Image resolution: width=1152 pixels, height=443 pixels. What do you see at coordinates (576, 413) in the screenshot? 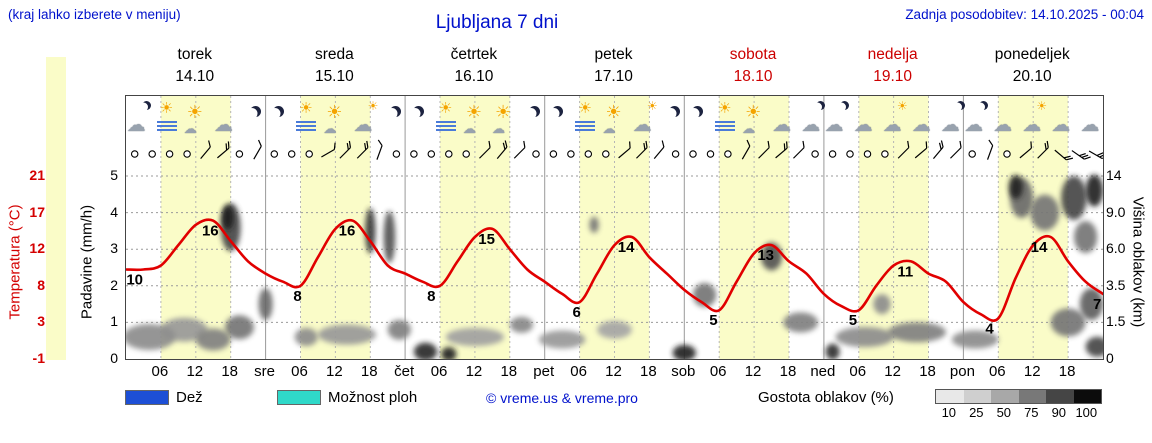
I see `cloud-density-ticks: 10 25 50 75 90 100` at bounding box center [576, 413].